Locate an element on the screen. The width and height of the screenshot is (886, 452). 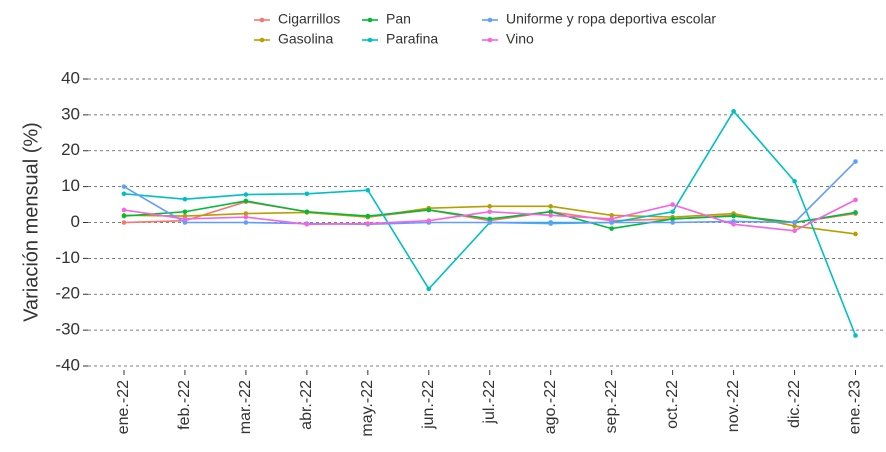
x-tick-label: nov.-22 is located at coordinates (733, 406).